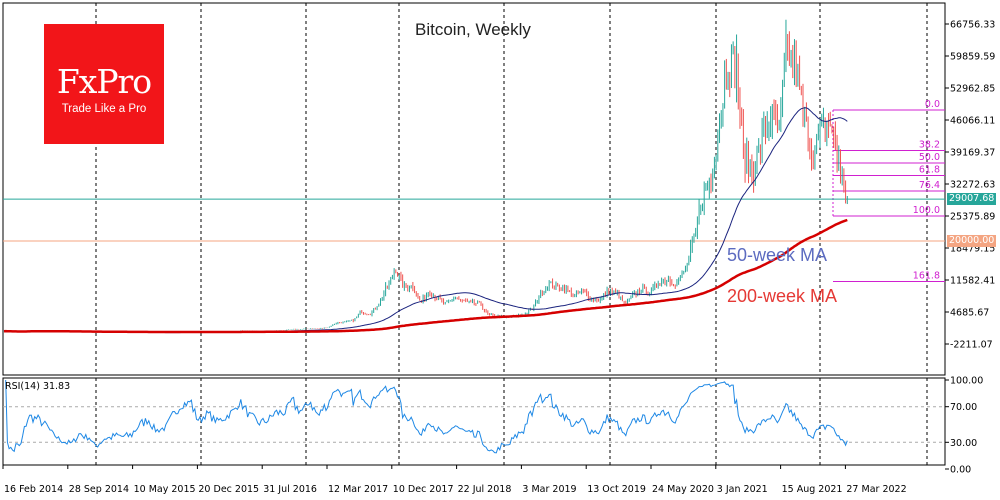 The width and height of the screenshot is (1000, 500). I want to click on y-tick-label: 52962.85, so click(972, 89).